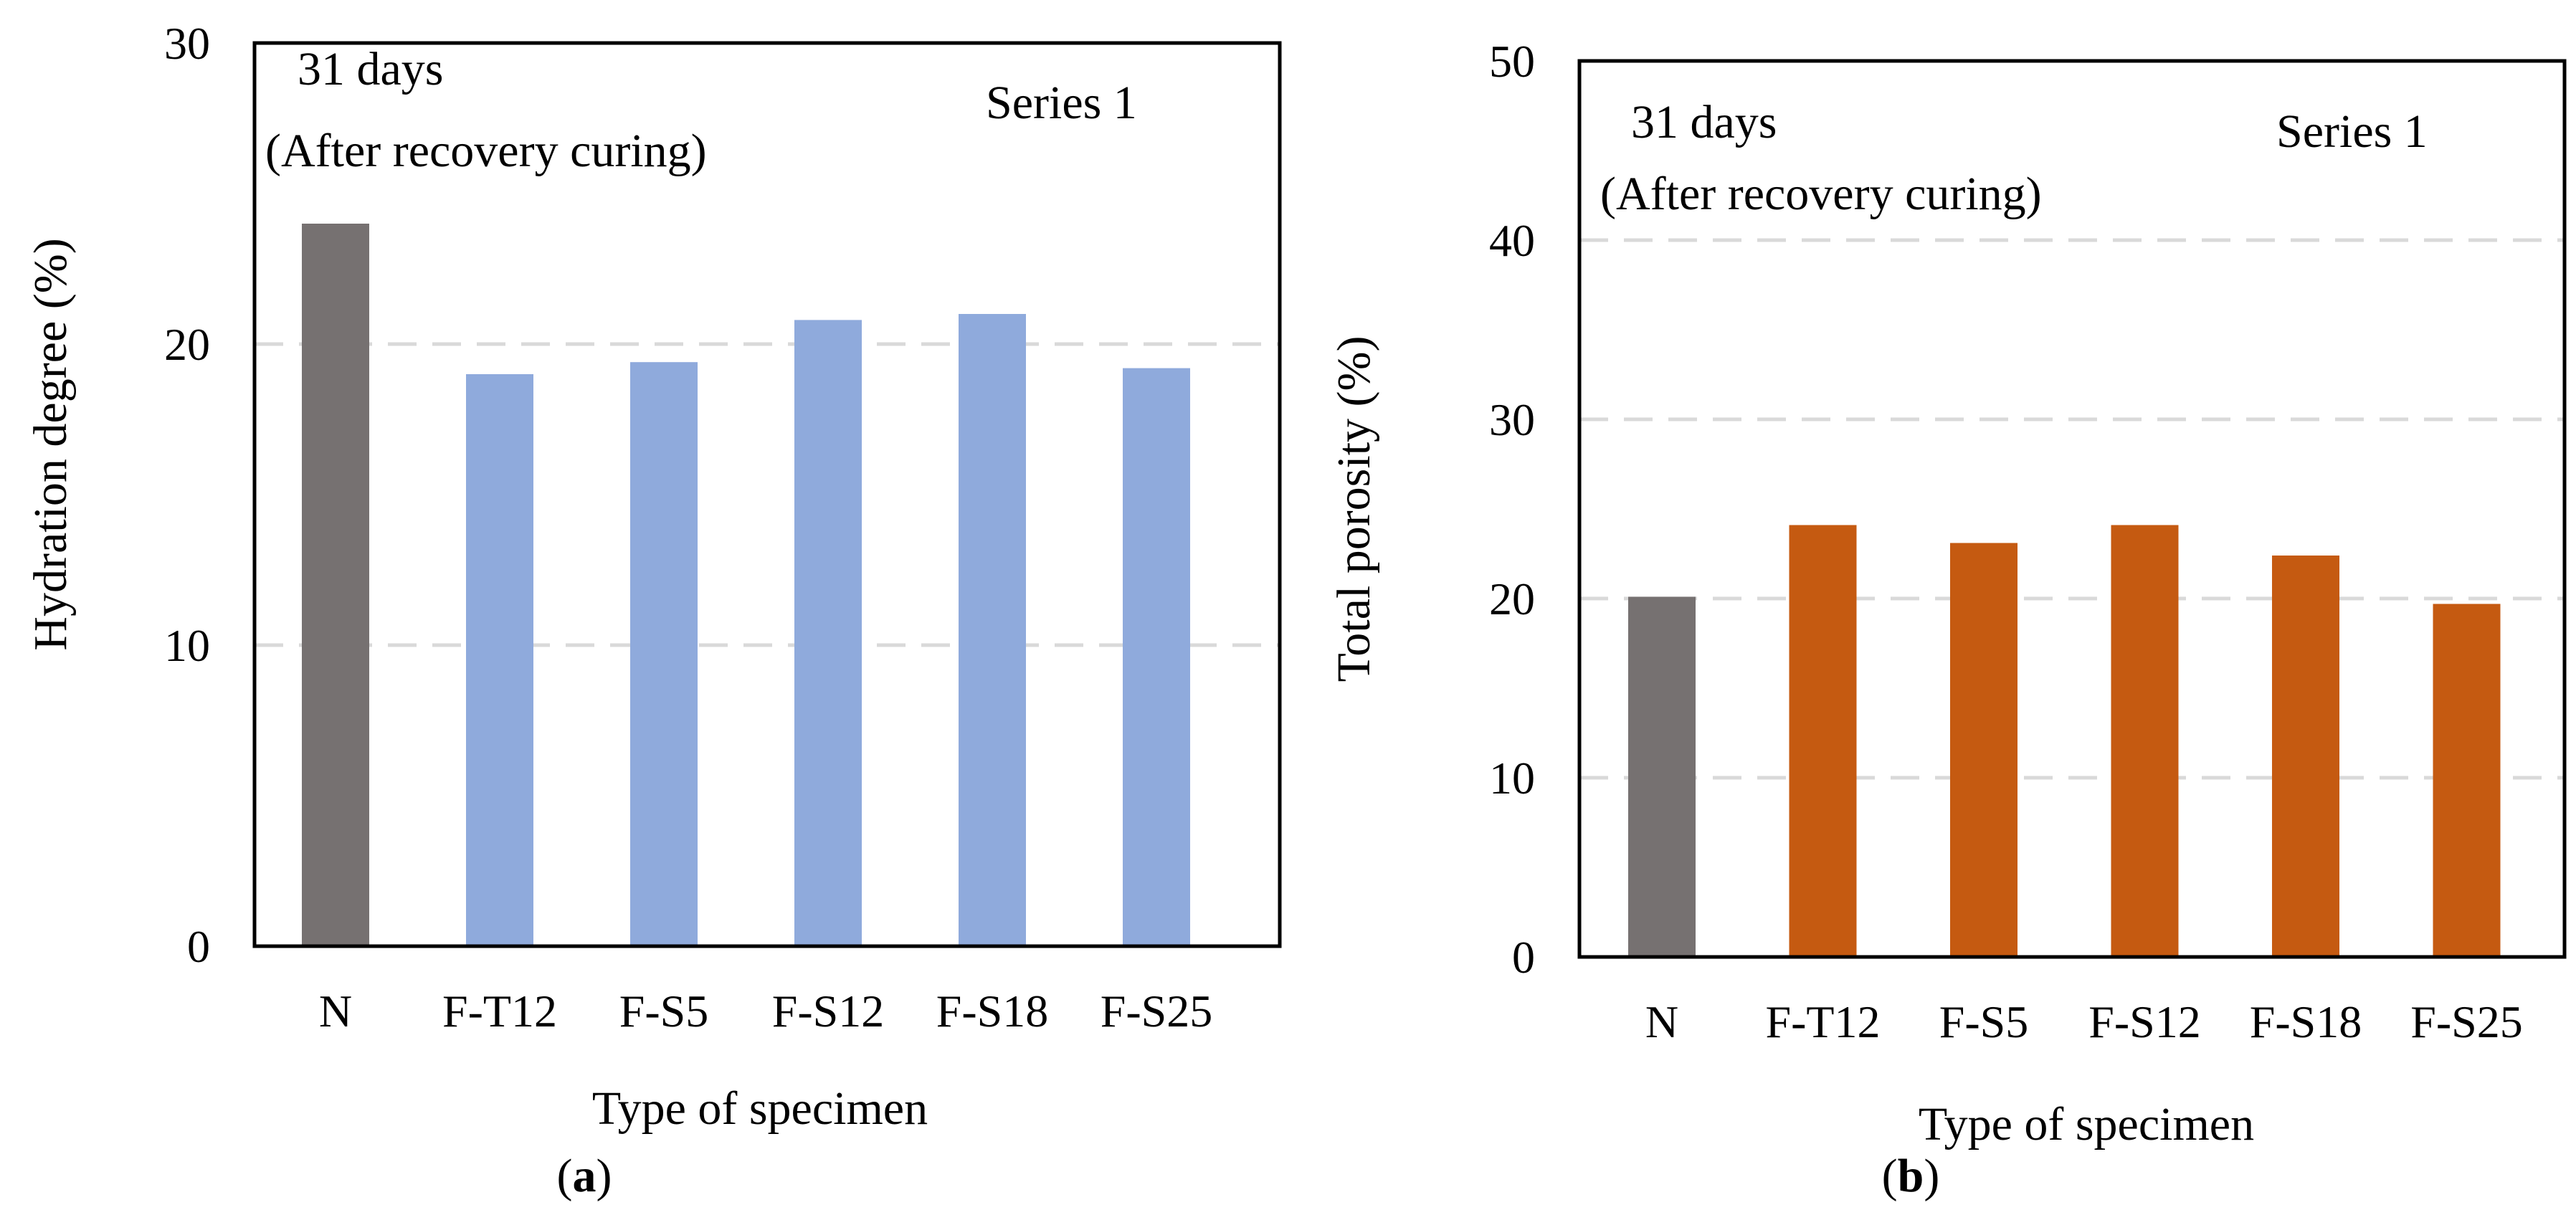  I want to click on chart-b-y-ticks: 0 10 20 30 40 50, so click(1512, 509).